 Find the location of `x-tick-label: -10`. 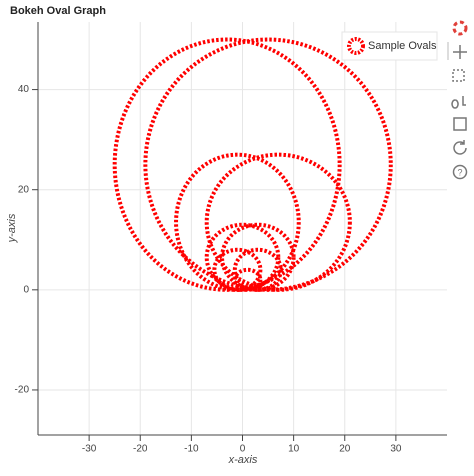

x-tick-label: -10 is located at coordinates (191, 449).